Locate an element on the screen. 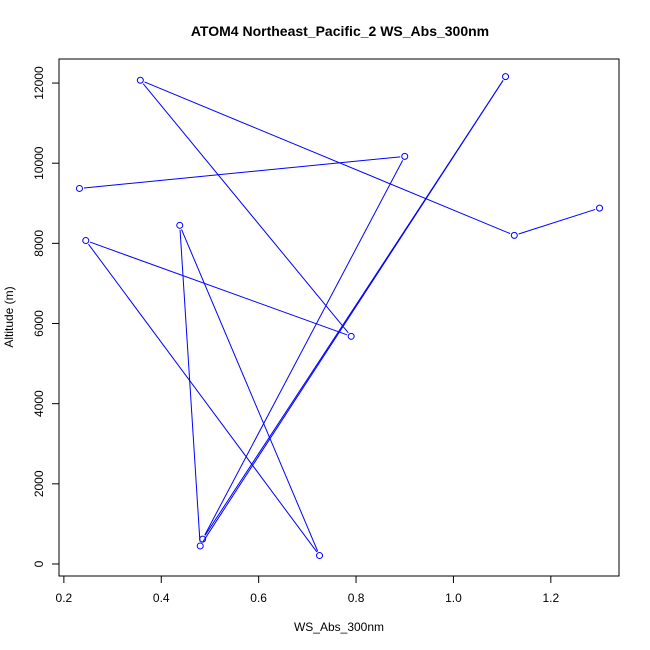  y-tick-label: 12000 is located at coordinates (39, 83).